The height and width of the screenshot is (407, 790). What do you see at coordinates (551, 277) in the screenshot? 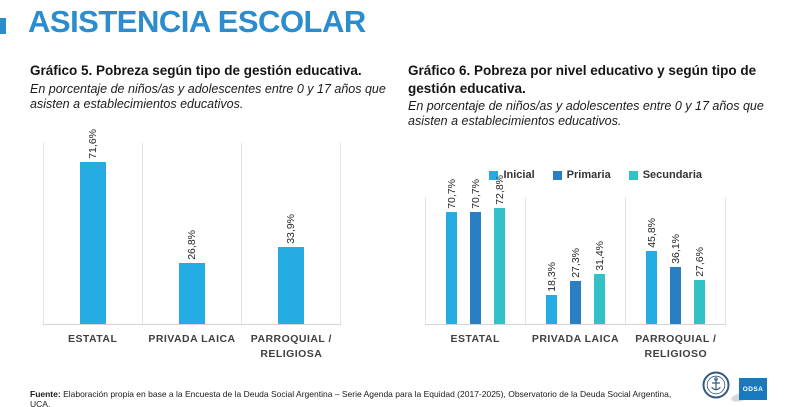
I see `bar-value-label: 18,3%` at bounding box center [551, 277].